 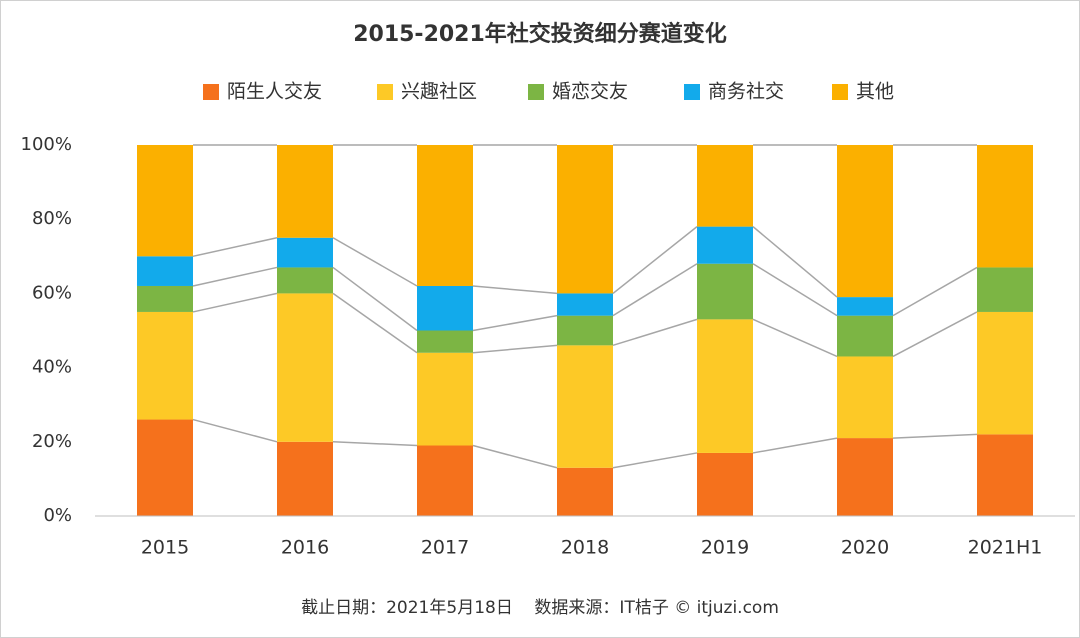 I want to click on legend-label: 商务社交, so click(x=746, y=92).